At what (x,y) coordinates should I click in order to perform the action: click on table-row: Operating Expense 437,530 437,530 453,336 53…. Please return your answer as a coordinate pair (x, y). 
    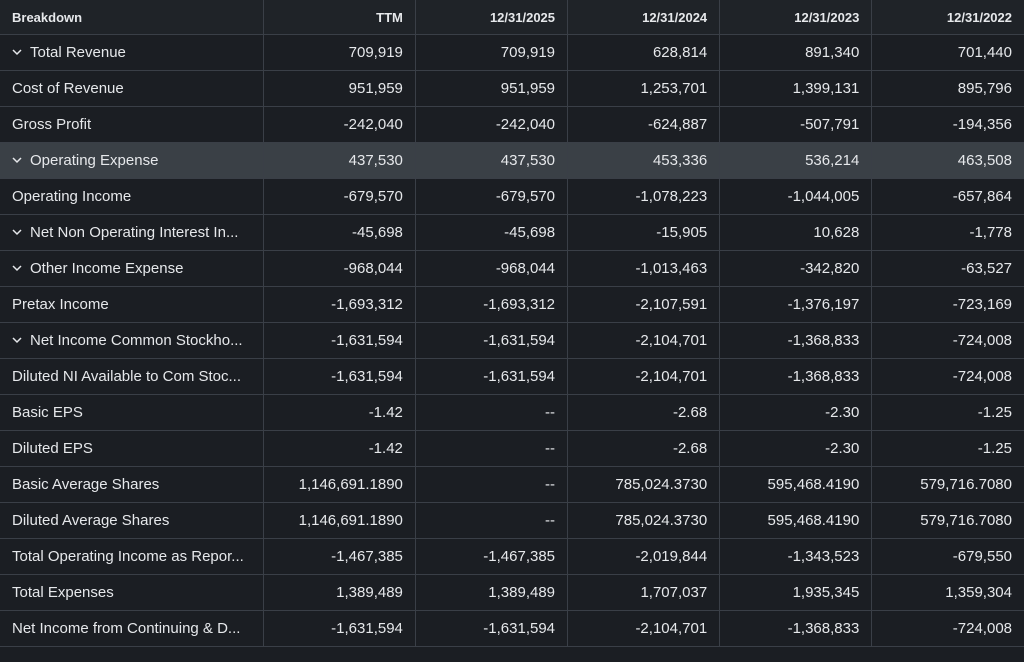
    Looking at the image, I should click on (512, 160).